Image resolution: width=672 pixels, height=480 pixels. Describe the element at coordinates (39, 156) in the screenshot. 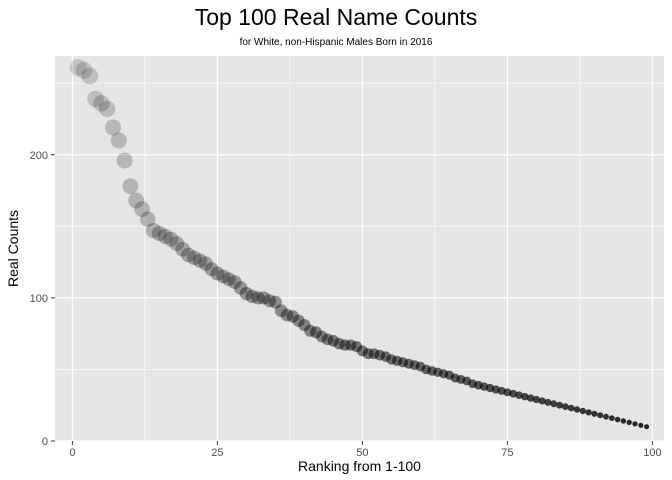

I see `y-tick-label: 200` at that location.